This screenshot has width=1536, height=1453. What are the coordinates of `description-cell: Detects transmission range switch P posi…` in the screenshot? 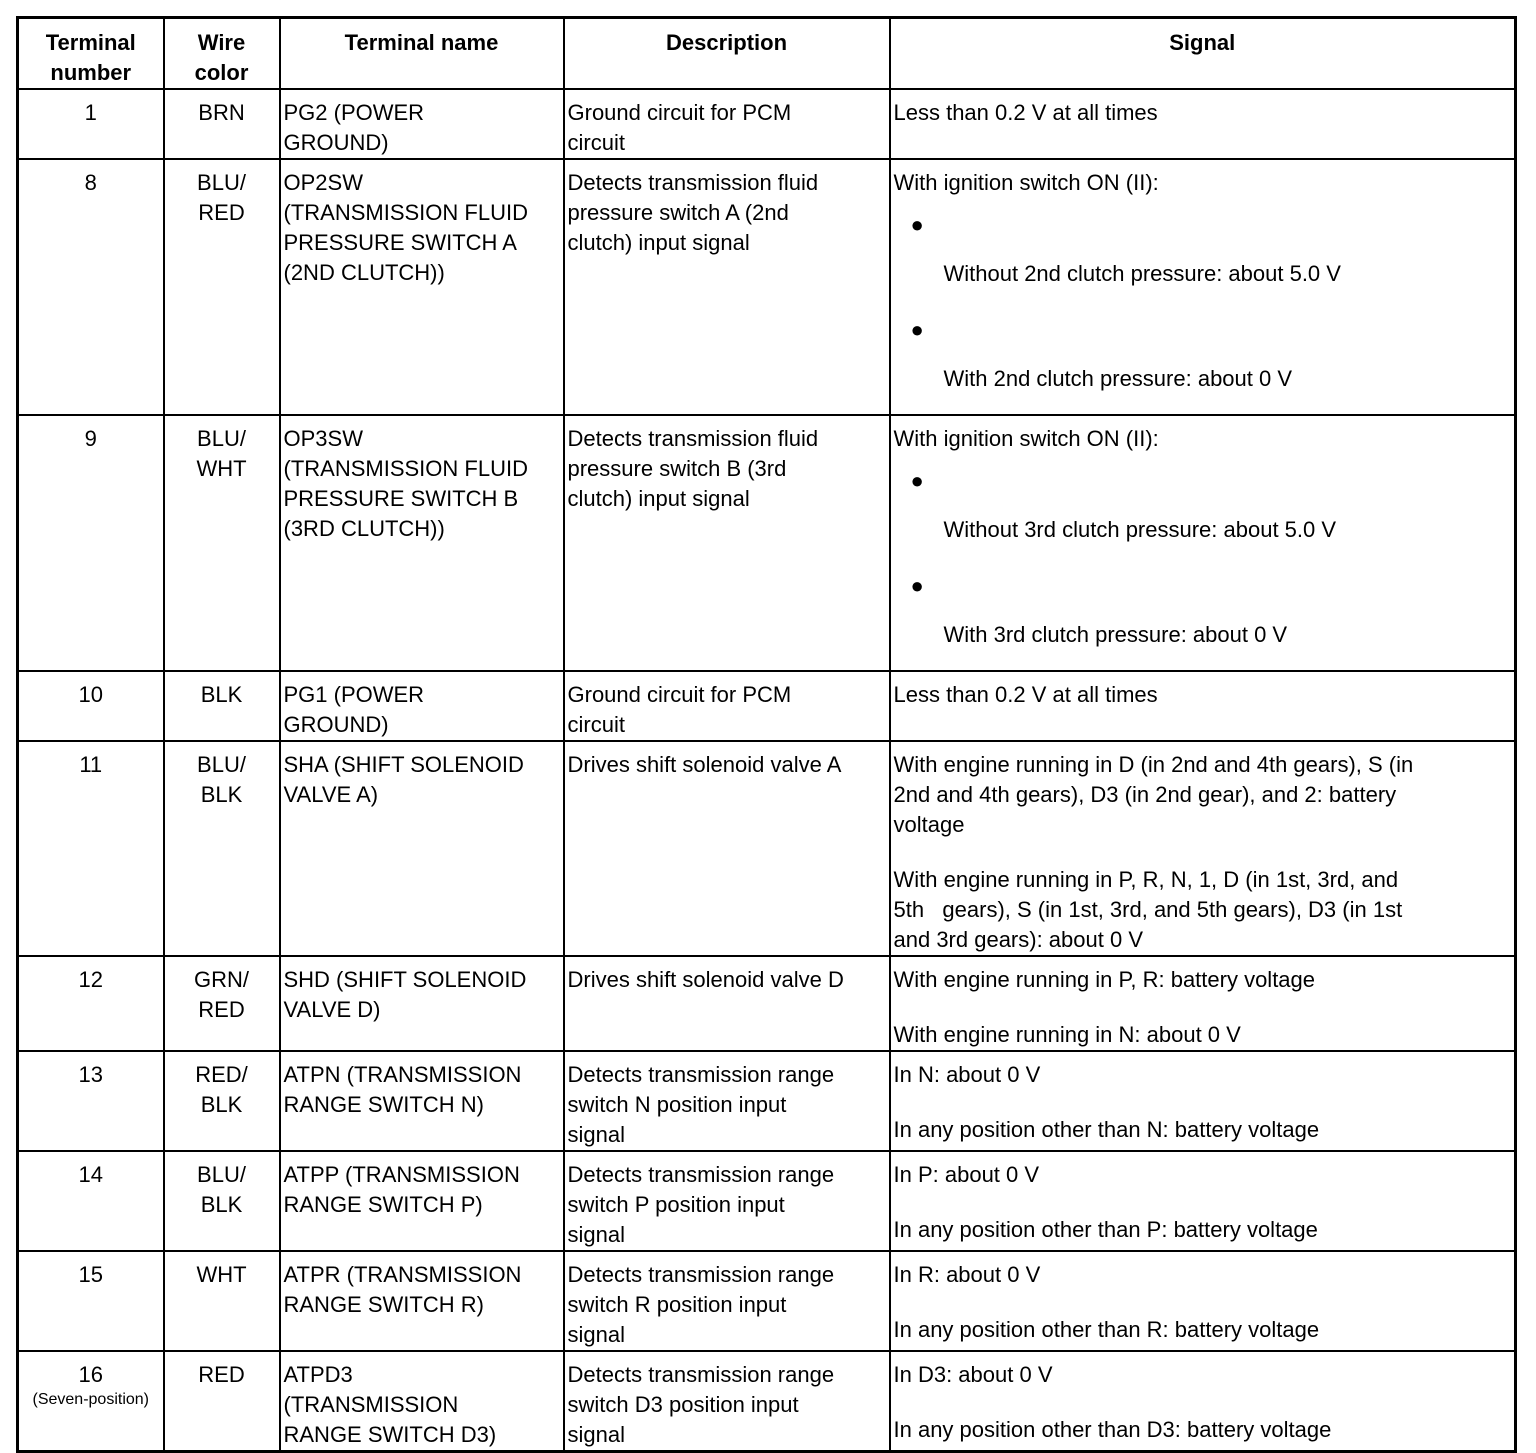 It's located at (726, 1201).